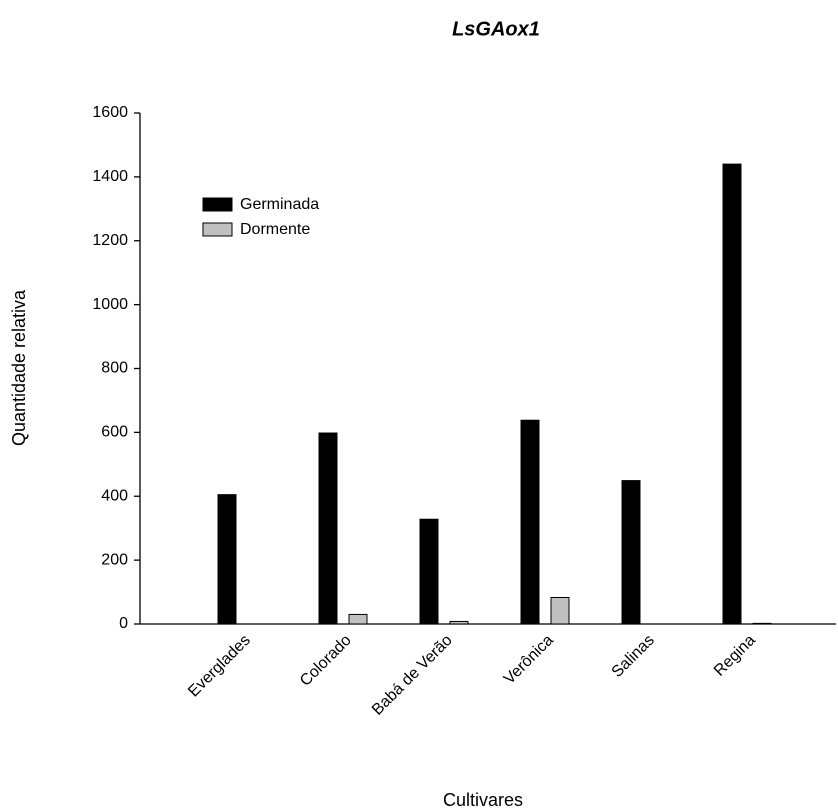  What do you see at coordinates (326, 661) in the screenshot?
I see `x-tick-label: Colorado` at bounding box center [326, 661].